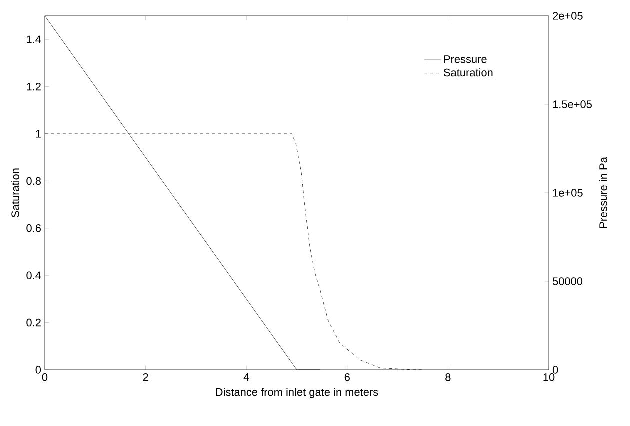 The height and width of the screenshot is (426, 630). I want to click on legend-label: Saturation, so click(468, 72).